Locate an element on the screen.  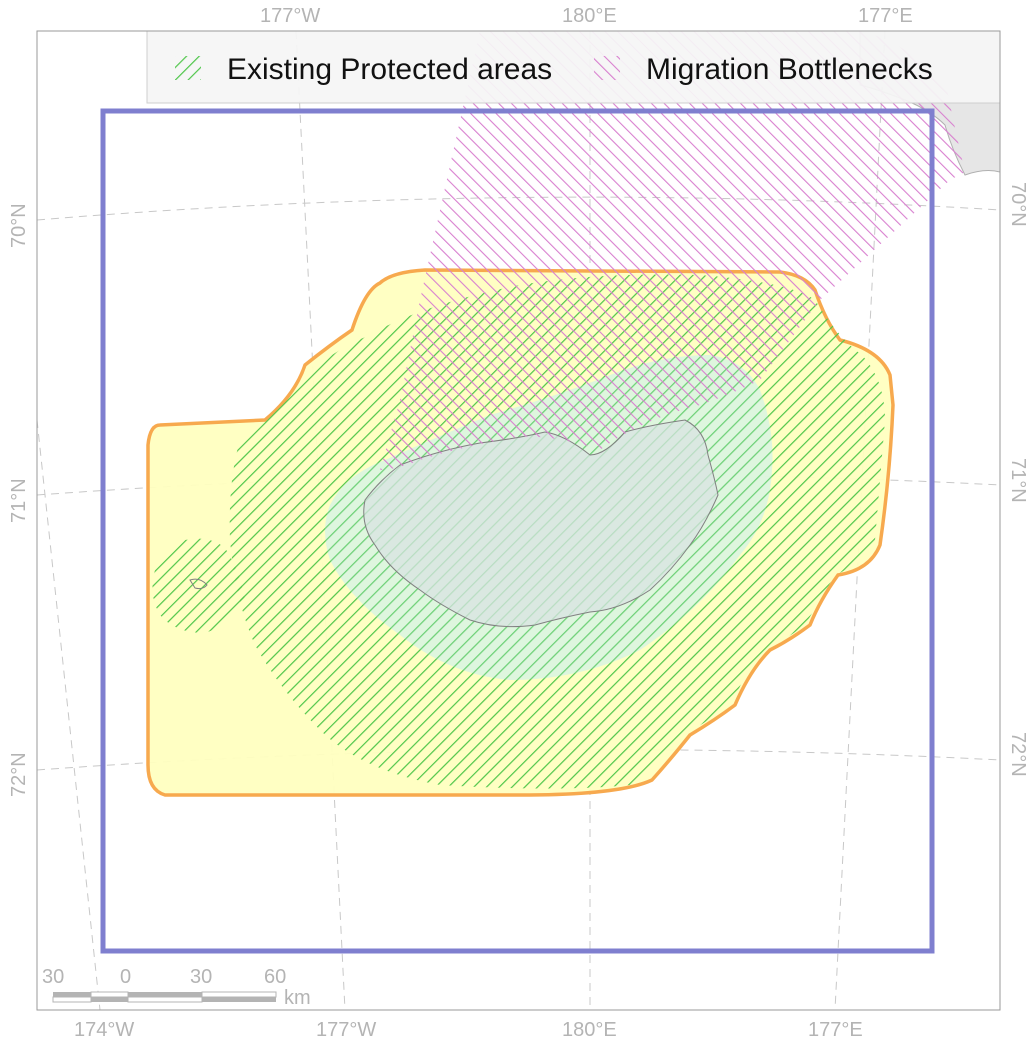
scale-tick-30-west: 30 is located at coordinates (53, 977).